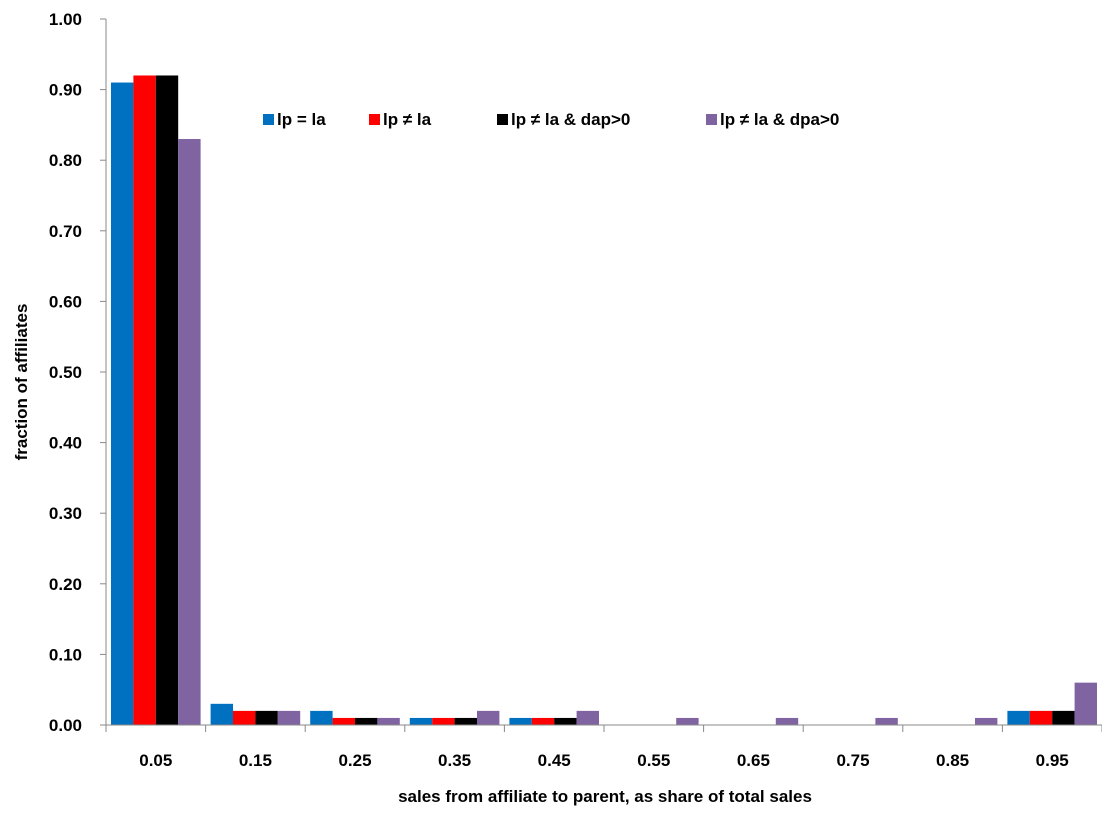  I want to click on x-tick-label: 0.25, so click(354, 760).